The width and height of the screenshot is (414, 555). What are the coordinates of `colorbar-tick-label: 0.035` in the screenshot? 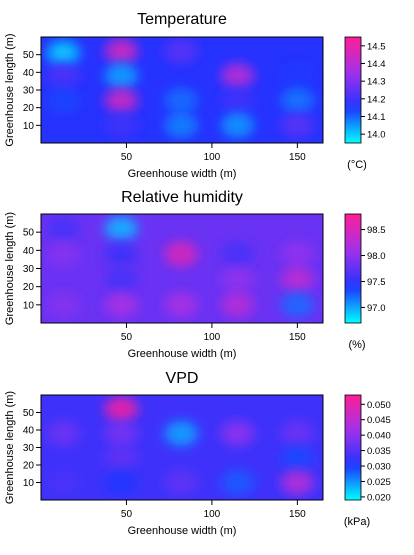 It's located at (379, 451).